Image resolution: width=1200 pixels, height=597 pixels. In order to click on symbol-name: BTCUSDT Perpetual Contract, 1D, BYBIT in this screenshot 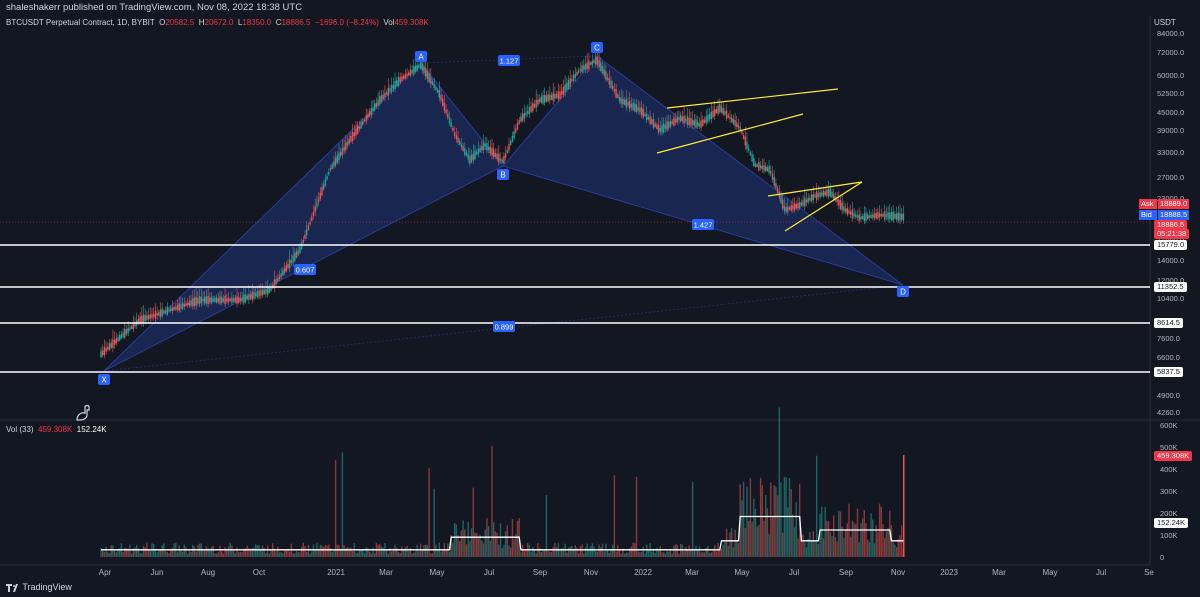, I will do `click(80, 22)`.